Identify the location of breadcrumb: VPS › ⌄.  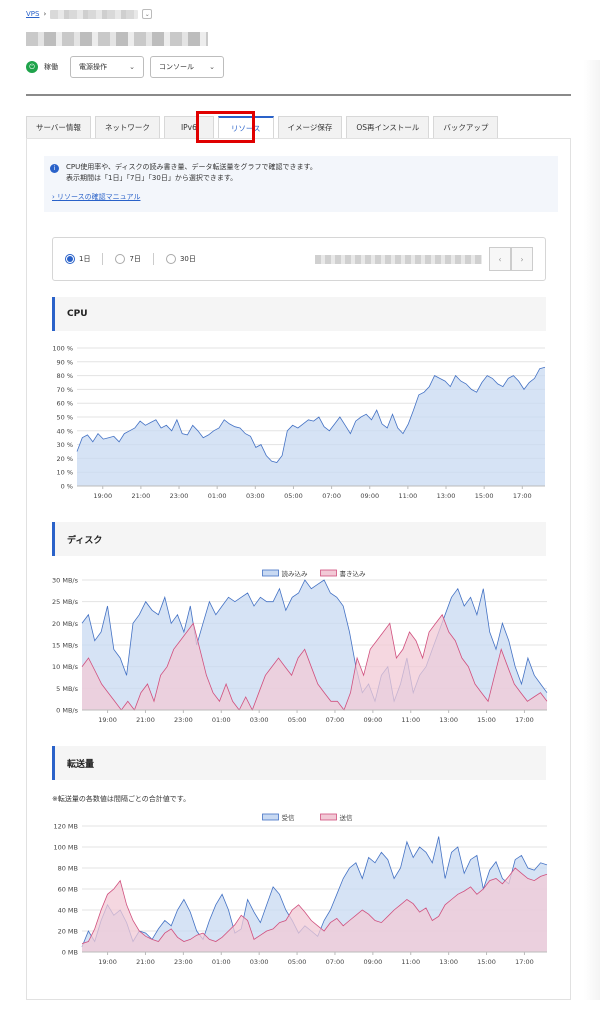
(89, 14).